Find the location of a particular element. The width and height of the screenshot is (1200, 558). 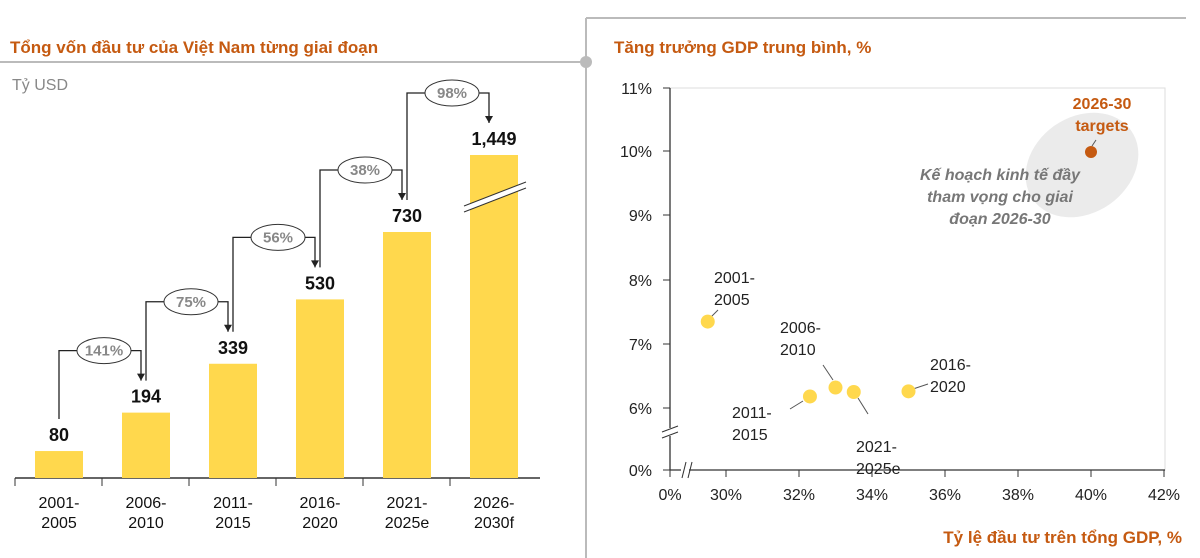

y-tick-label: 8% is located at coordinates (640, 281).